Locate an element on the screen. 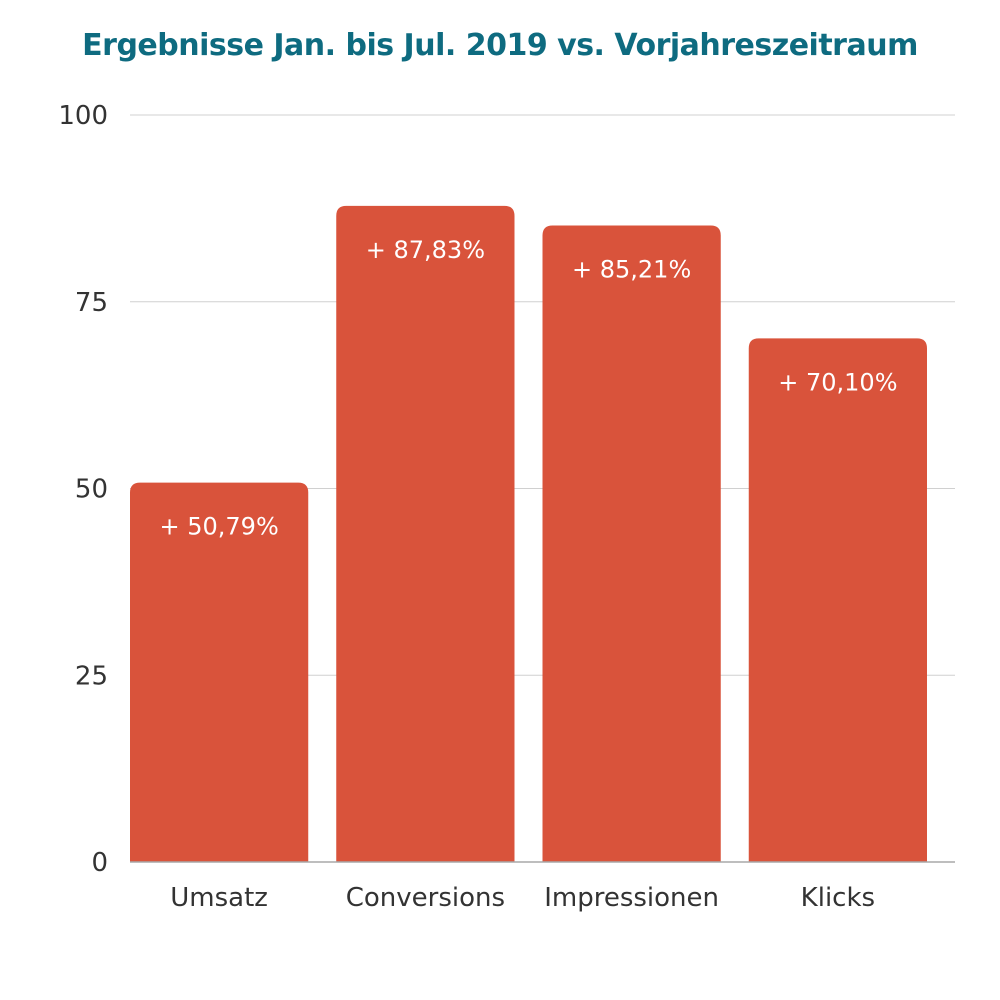 The height and width of the screenshot is (1000, 1000). y-tick-label: 75 is located at coordinates (91, 303).